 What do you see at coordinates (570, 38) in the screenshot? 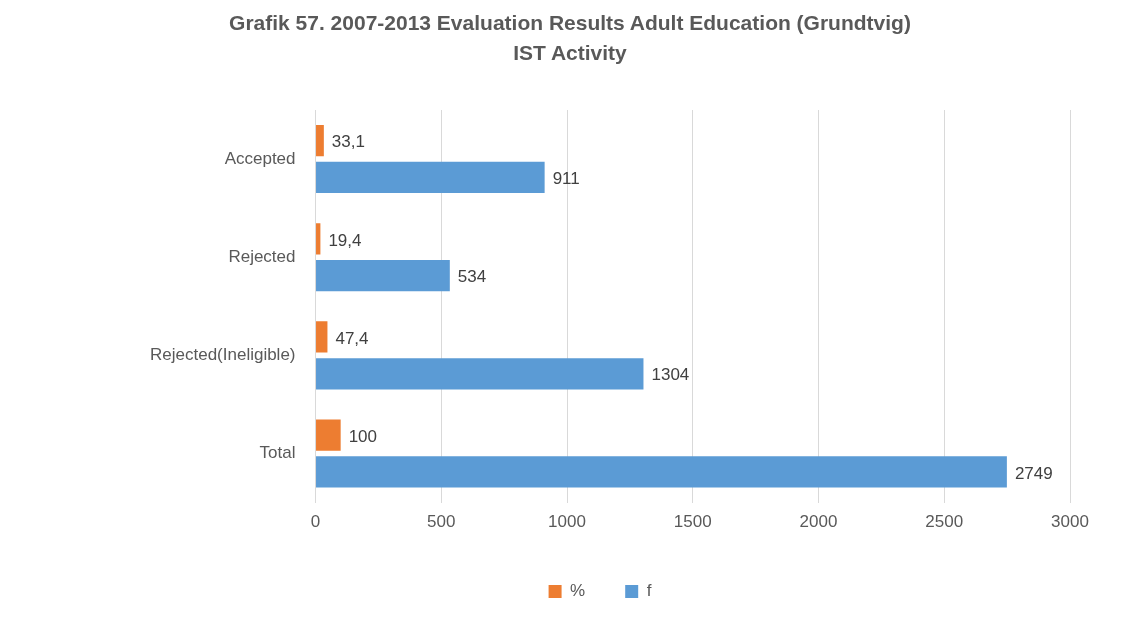
I see `chart-title: Grafik 57. 2007-2013 Evaluation Results Adult Education (Grundtvig) IST Activity` at bounding box center [570, 38].